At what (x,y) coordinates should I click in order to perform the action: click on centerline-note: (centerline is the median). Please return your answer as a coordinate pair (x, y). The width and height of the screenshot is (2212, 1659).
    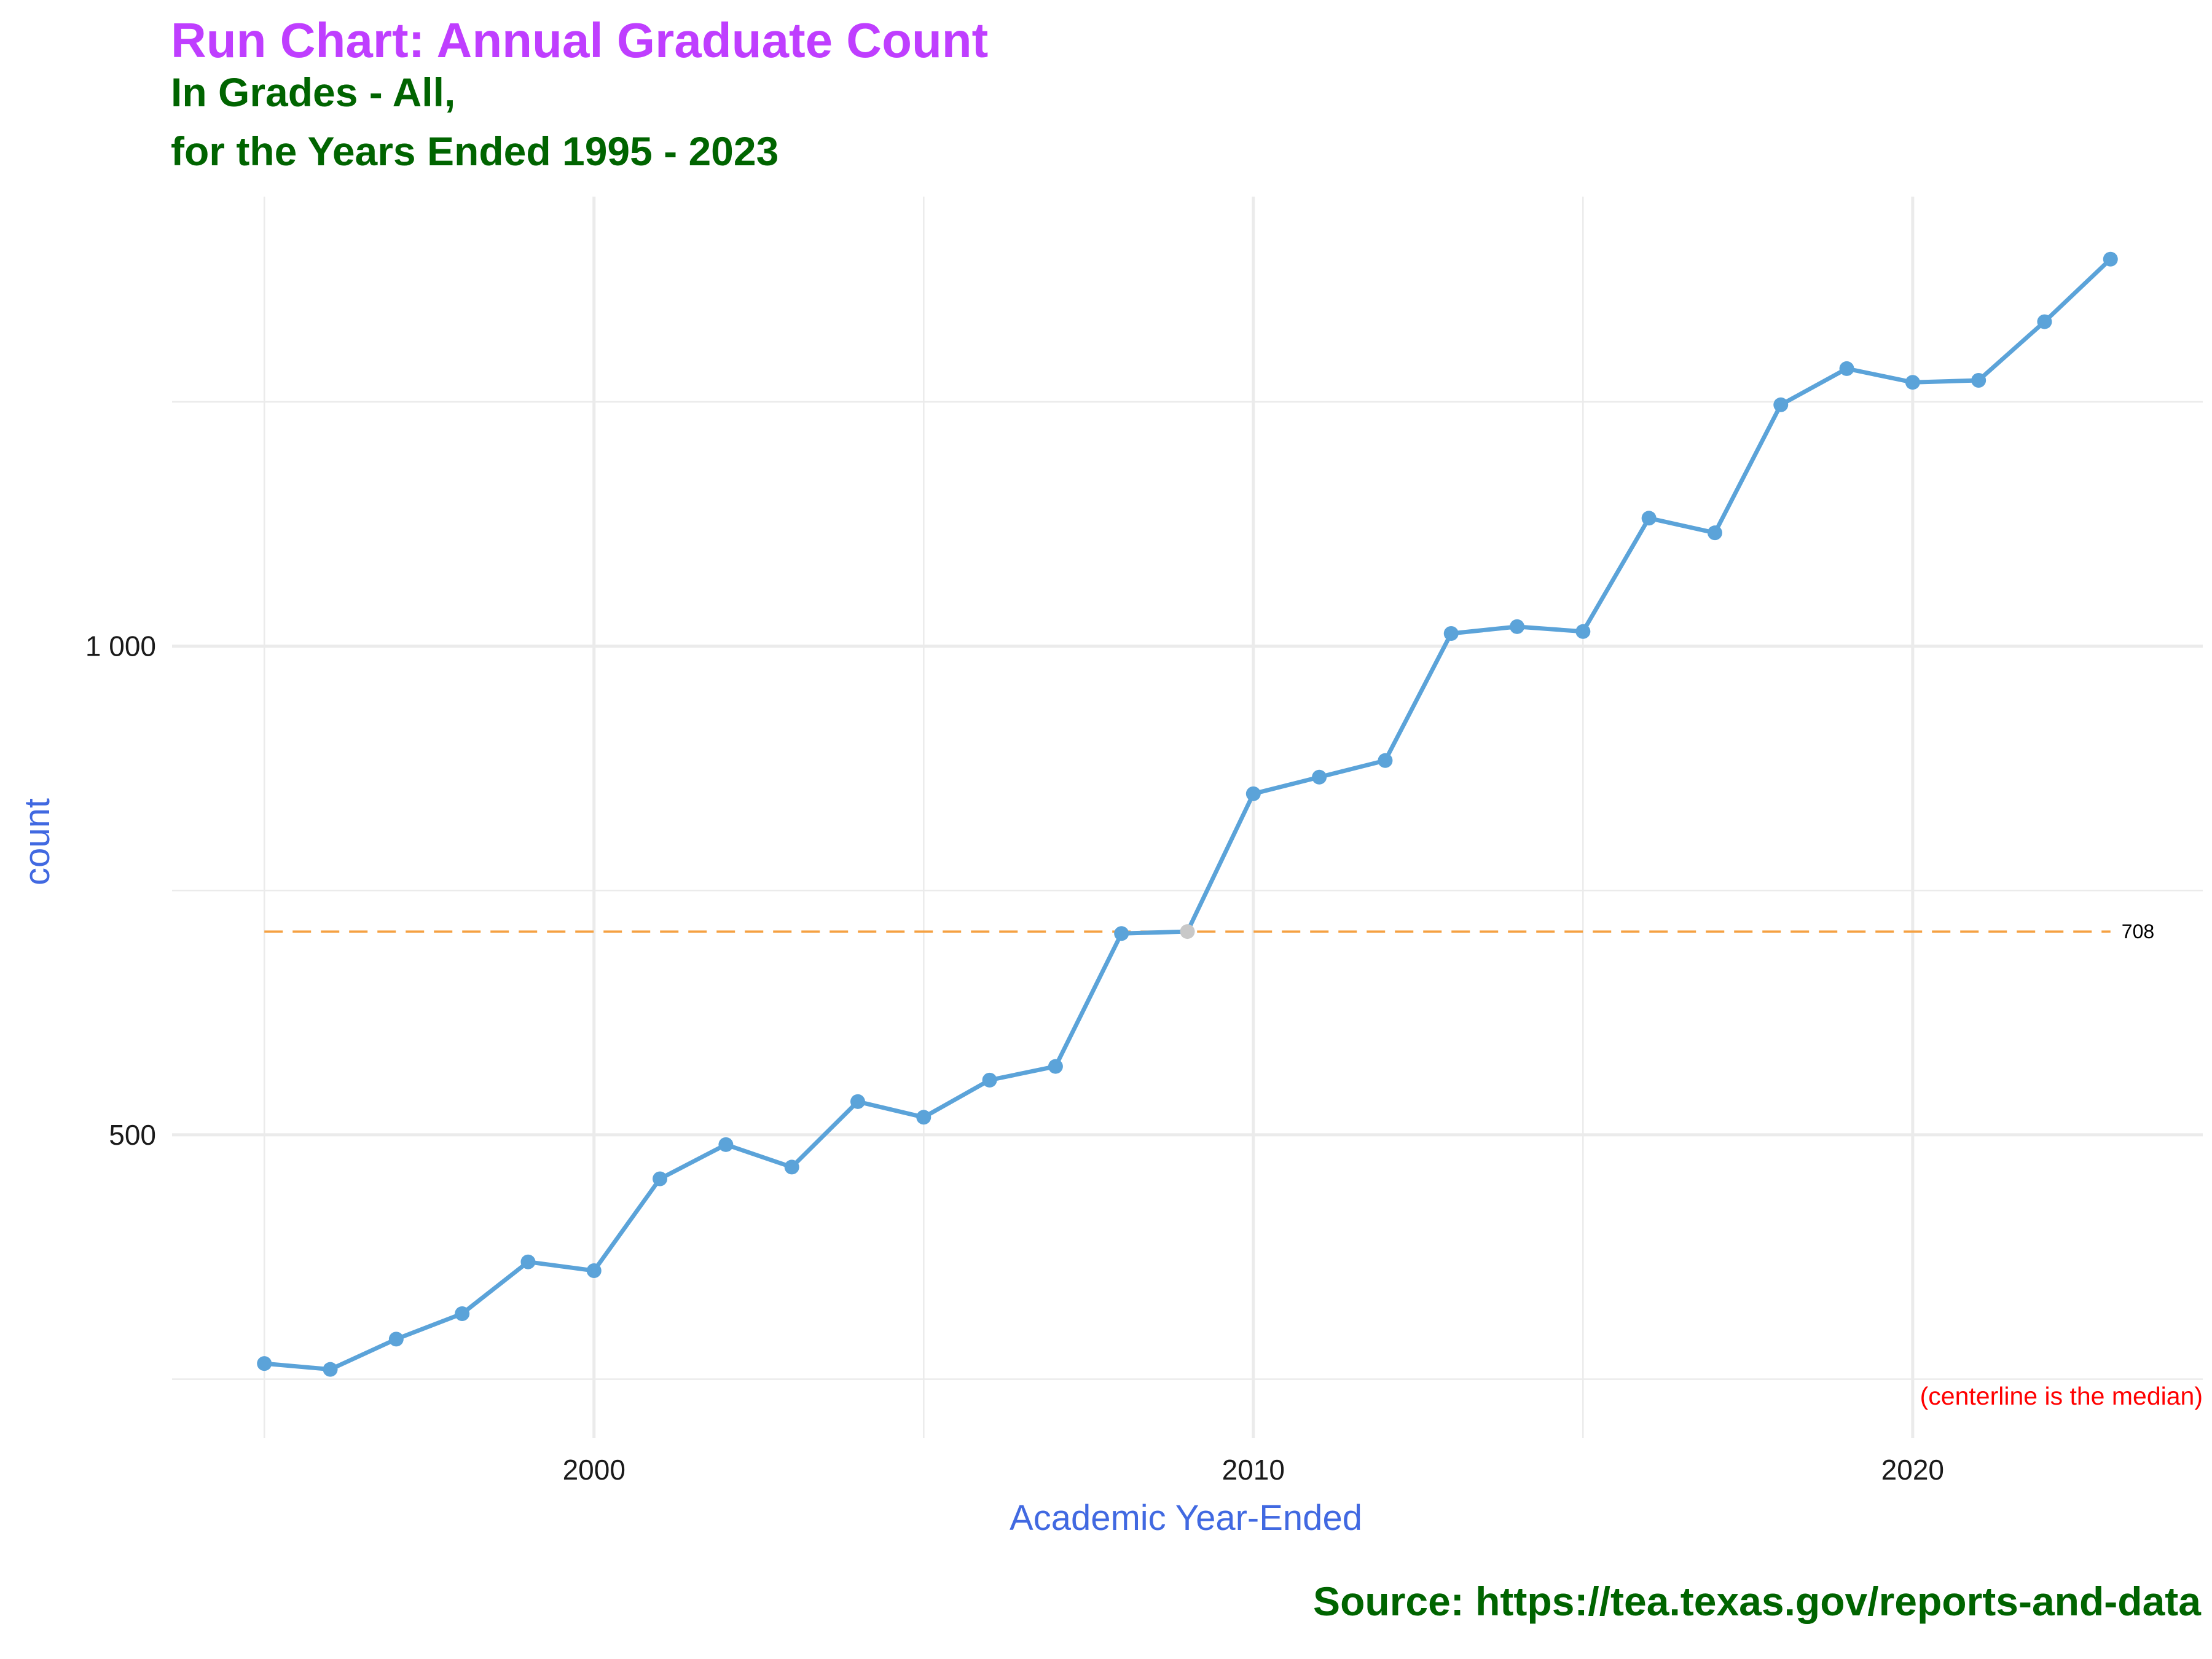
    Looking at the image, I should click on (2061, 1396).